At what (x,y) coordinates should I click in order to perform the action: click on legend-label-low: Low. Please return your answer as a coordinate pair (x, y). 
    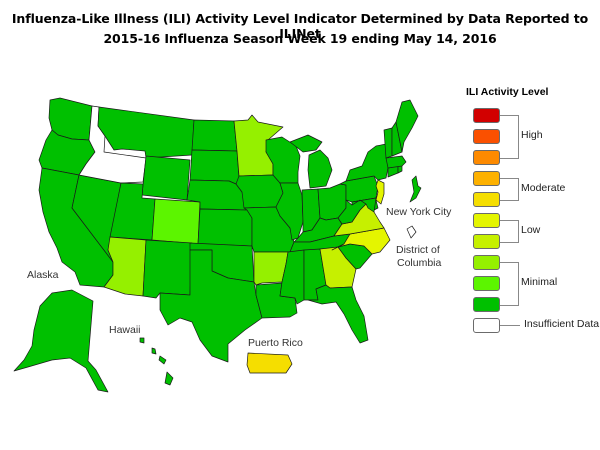
    Looking at the image, I should click on (531, 229).